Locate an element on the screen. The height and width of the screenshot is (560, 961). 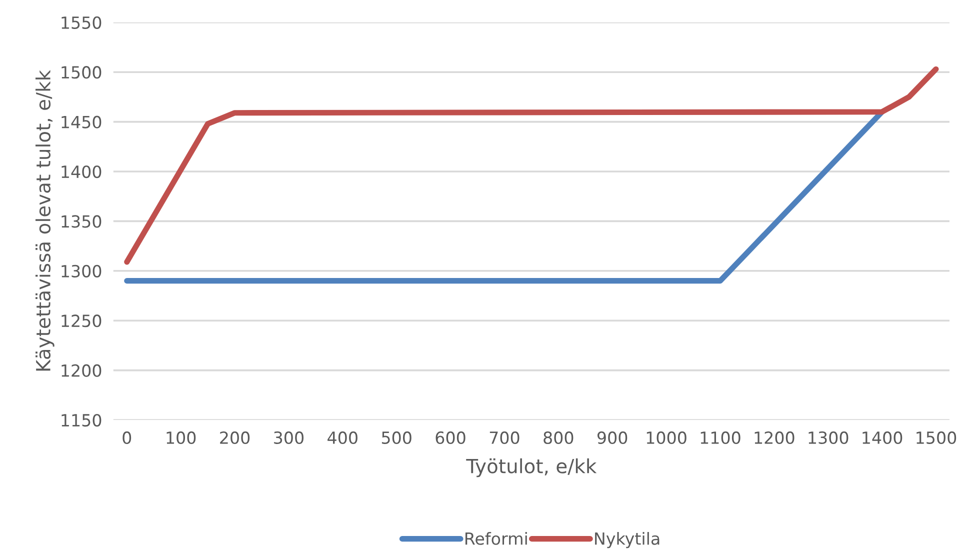
x-tick-label: 500 is located at coordinates (397, 437).